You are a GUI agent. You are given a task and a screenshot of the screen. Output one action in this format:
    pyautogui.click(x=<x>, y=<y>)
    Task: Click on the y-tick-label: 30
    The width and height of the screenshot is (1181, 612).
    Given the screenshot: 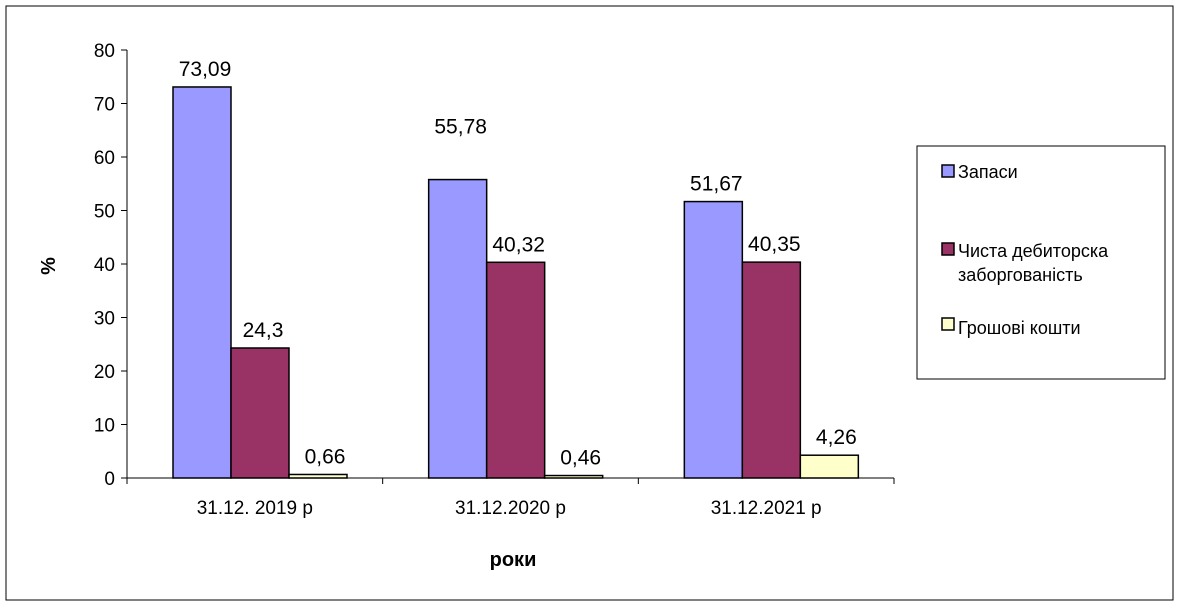 What is the action you would take?
    pyautogui.click(x=104, y=319)
    